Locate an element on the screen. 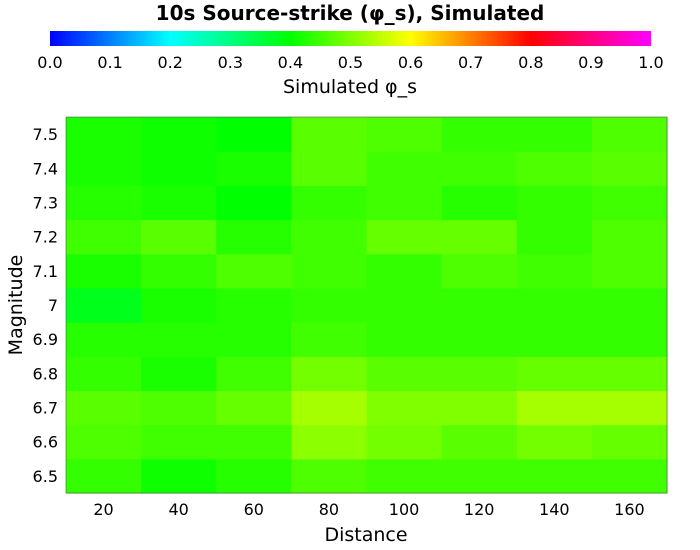 This screenshot has width=700, height=550. colorbar-label: Simulated φ_s is located at coordinates (350, 87).